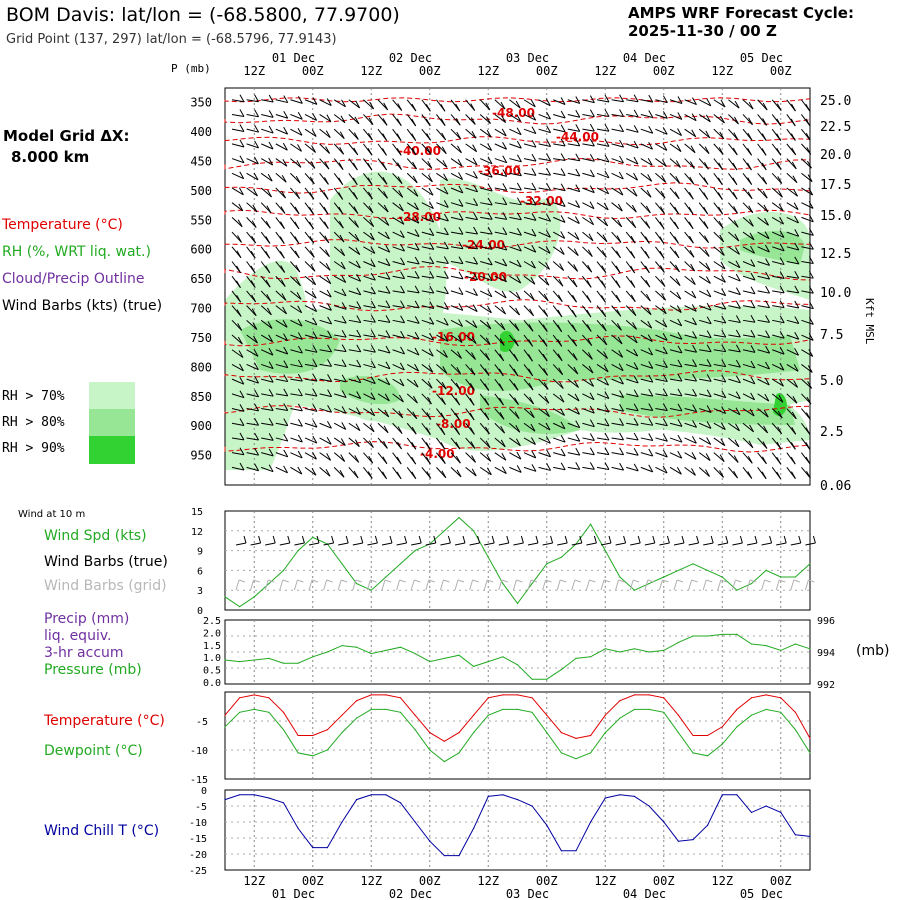 Image resolution: width=900 pixels, height=900 pixels. What do you see at coordinates (200, 591) in the screenshot?
I see `wind-spd-tick: 3` at bounding box center [200, 591].